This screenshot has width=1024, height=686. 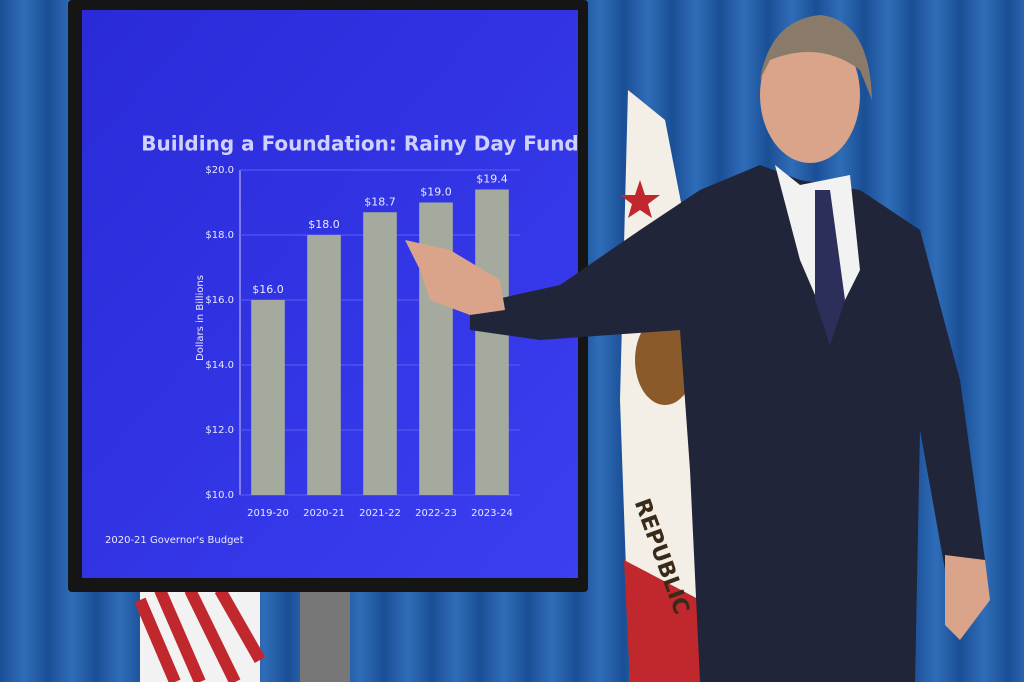 I want to click on y-tick-label: $16.0, so click(x=219, y=300).